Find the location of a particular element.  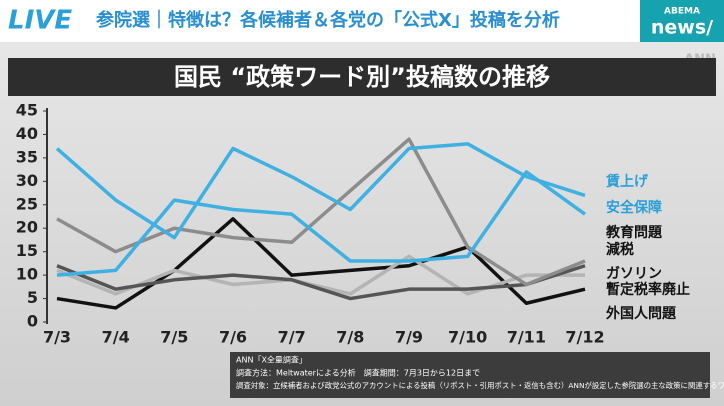

y-tick-label: 0 is located at coordinates (32, 321).